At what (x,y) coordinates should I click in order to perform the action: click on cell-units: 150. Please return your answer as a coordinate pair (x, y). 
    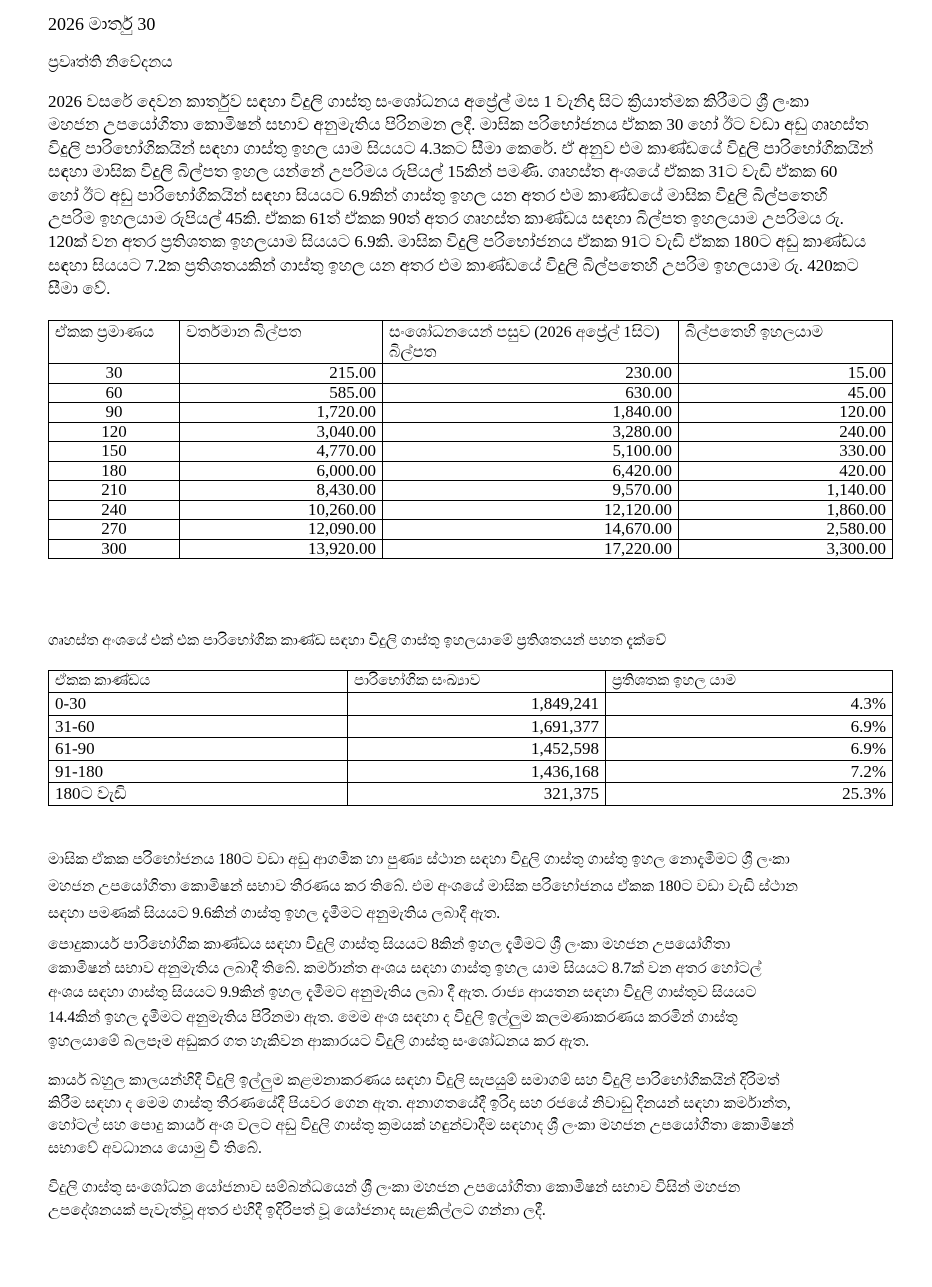
    Looking at the image, I should click on (114, 451).